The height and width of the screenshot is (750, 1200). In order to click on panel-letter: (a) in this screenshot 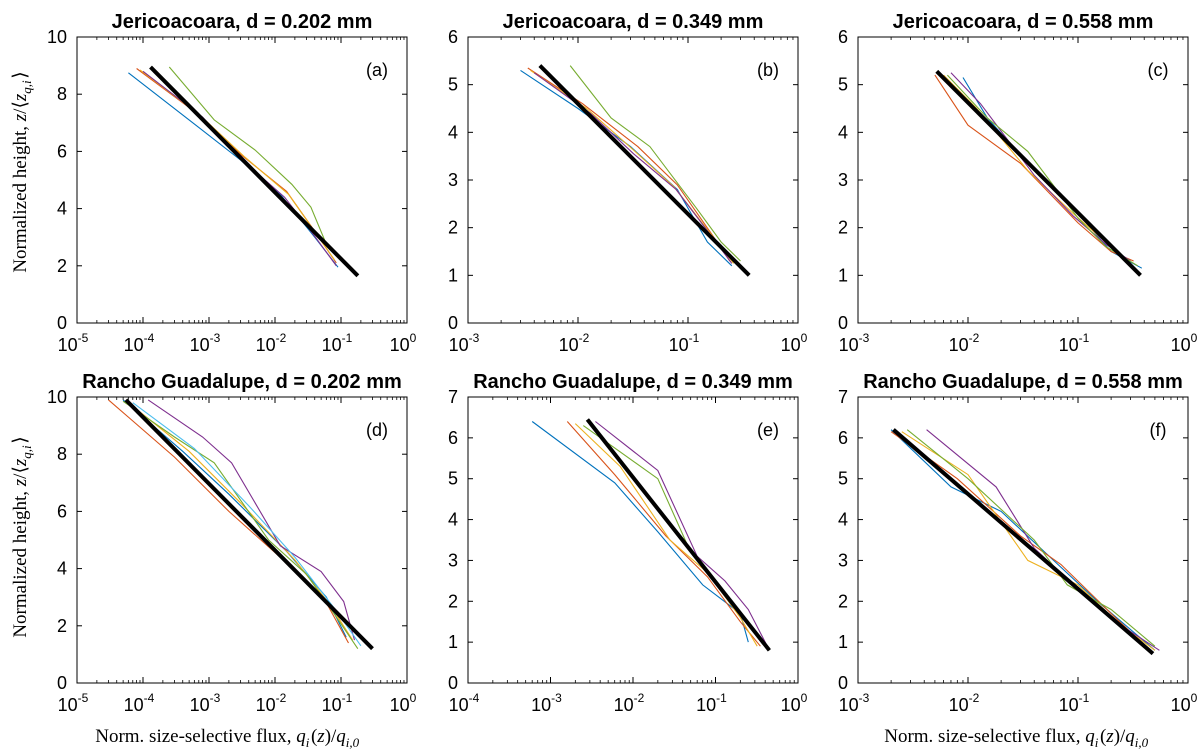, I will do `click(377, 70)`.